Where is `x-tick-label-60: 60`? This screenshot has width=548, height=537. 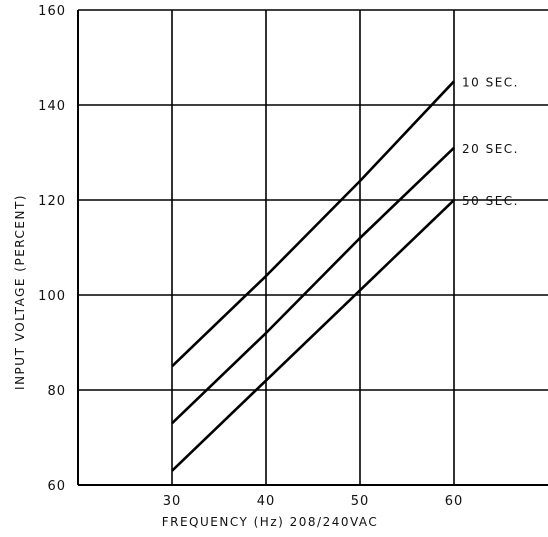 x-tick-label-60: 60 is located at coordinates (454, 501).